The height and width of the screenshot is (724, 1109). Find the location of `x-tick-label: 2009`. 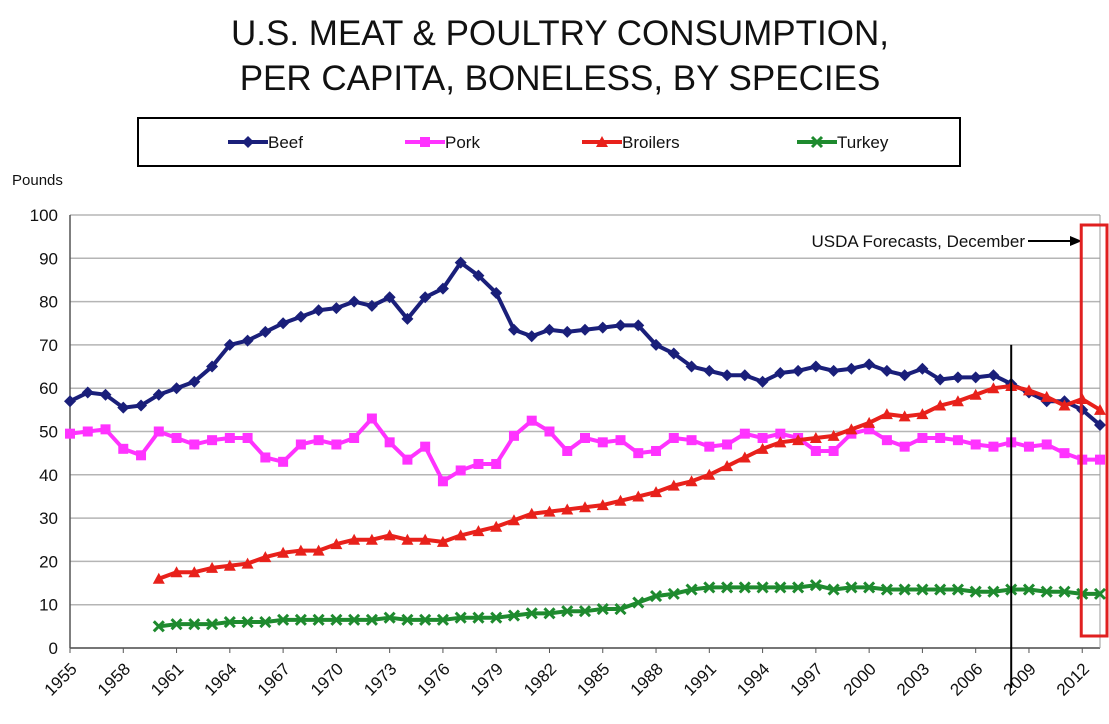

x-tick-label: 2009 is located at coordinates (1020, 679).